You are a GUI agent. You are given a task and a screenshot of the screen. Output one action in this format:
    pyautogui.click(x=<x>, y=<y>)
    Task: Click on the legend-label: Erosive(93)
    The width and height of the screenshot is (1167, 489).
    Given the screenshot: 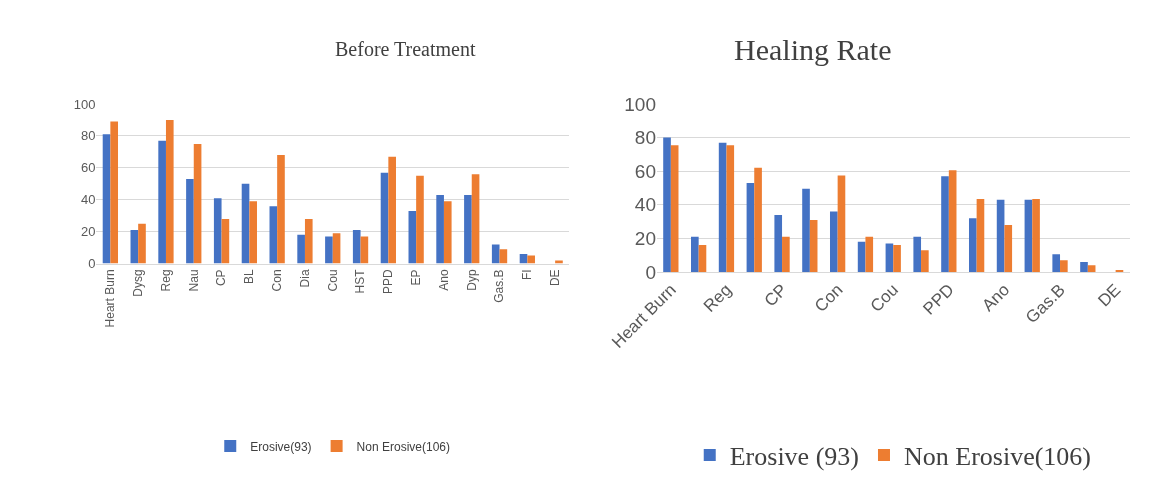 What is the action you would take?
    pyautogui.click(x=281, y=446)
    